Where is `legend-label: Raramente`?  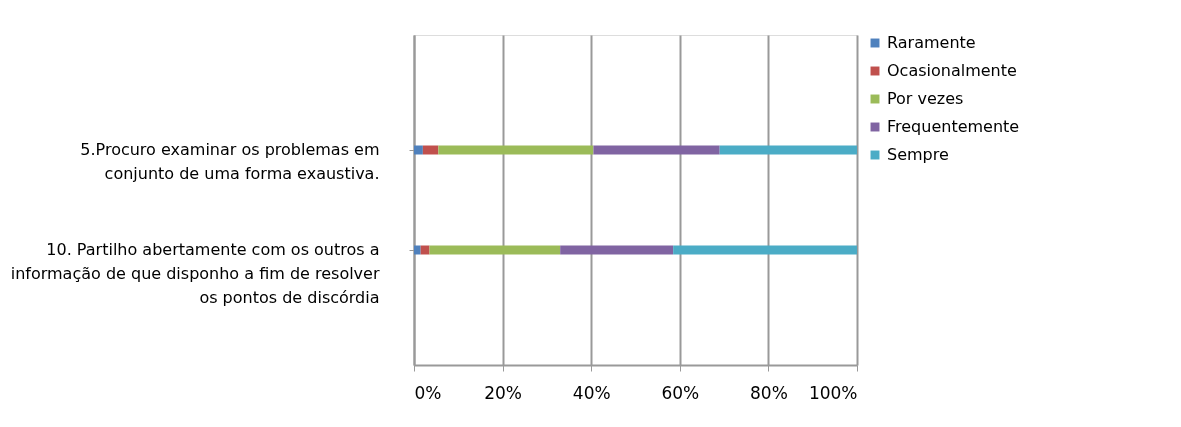 legend-label: Raramente is located at coordinates (931, 42).